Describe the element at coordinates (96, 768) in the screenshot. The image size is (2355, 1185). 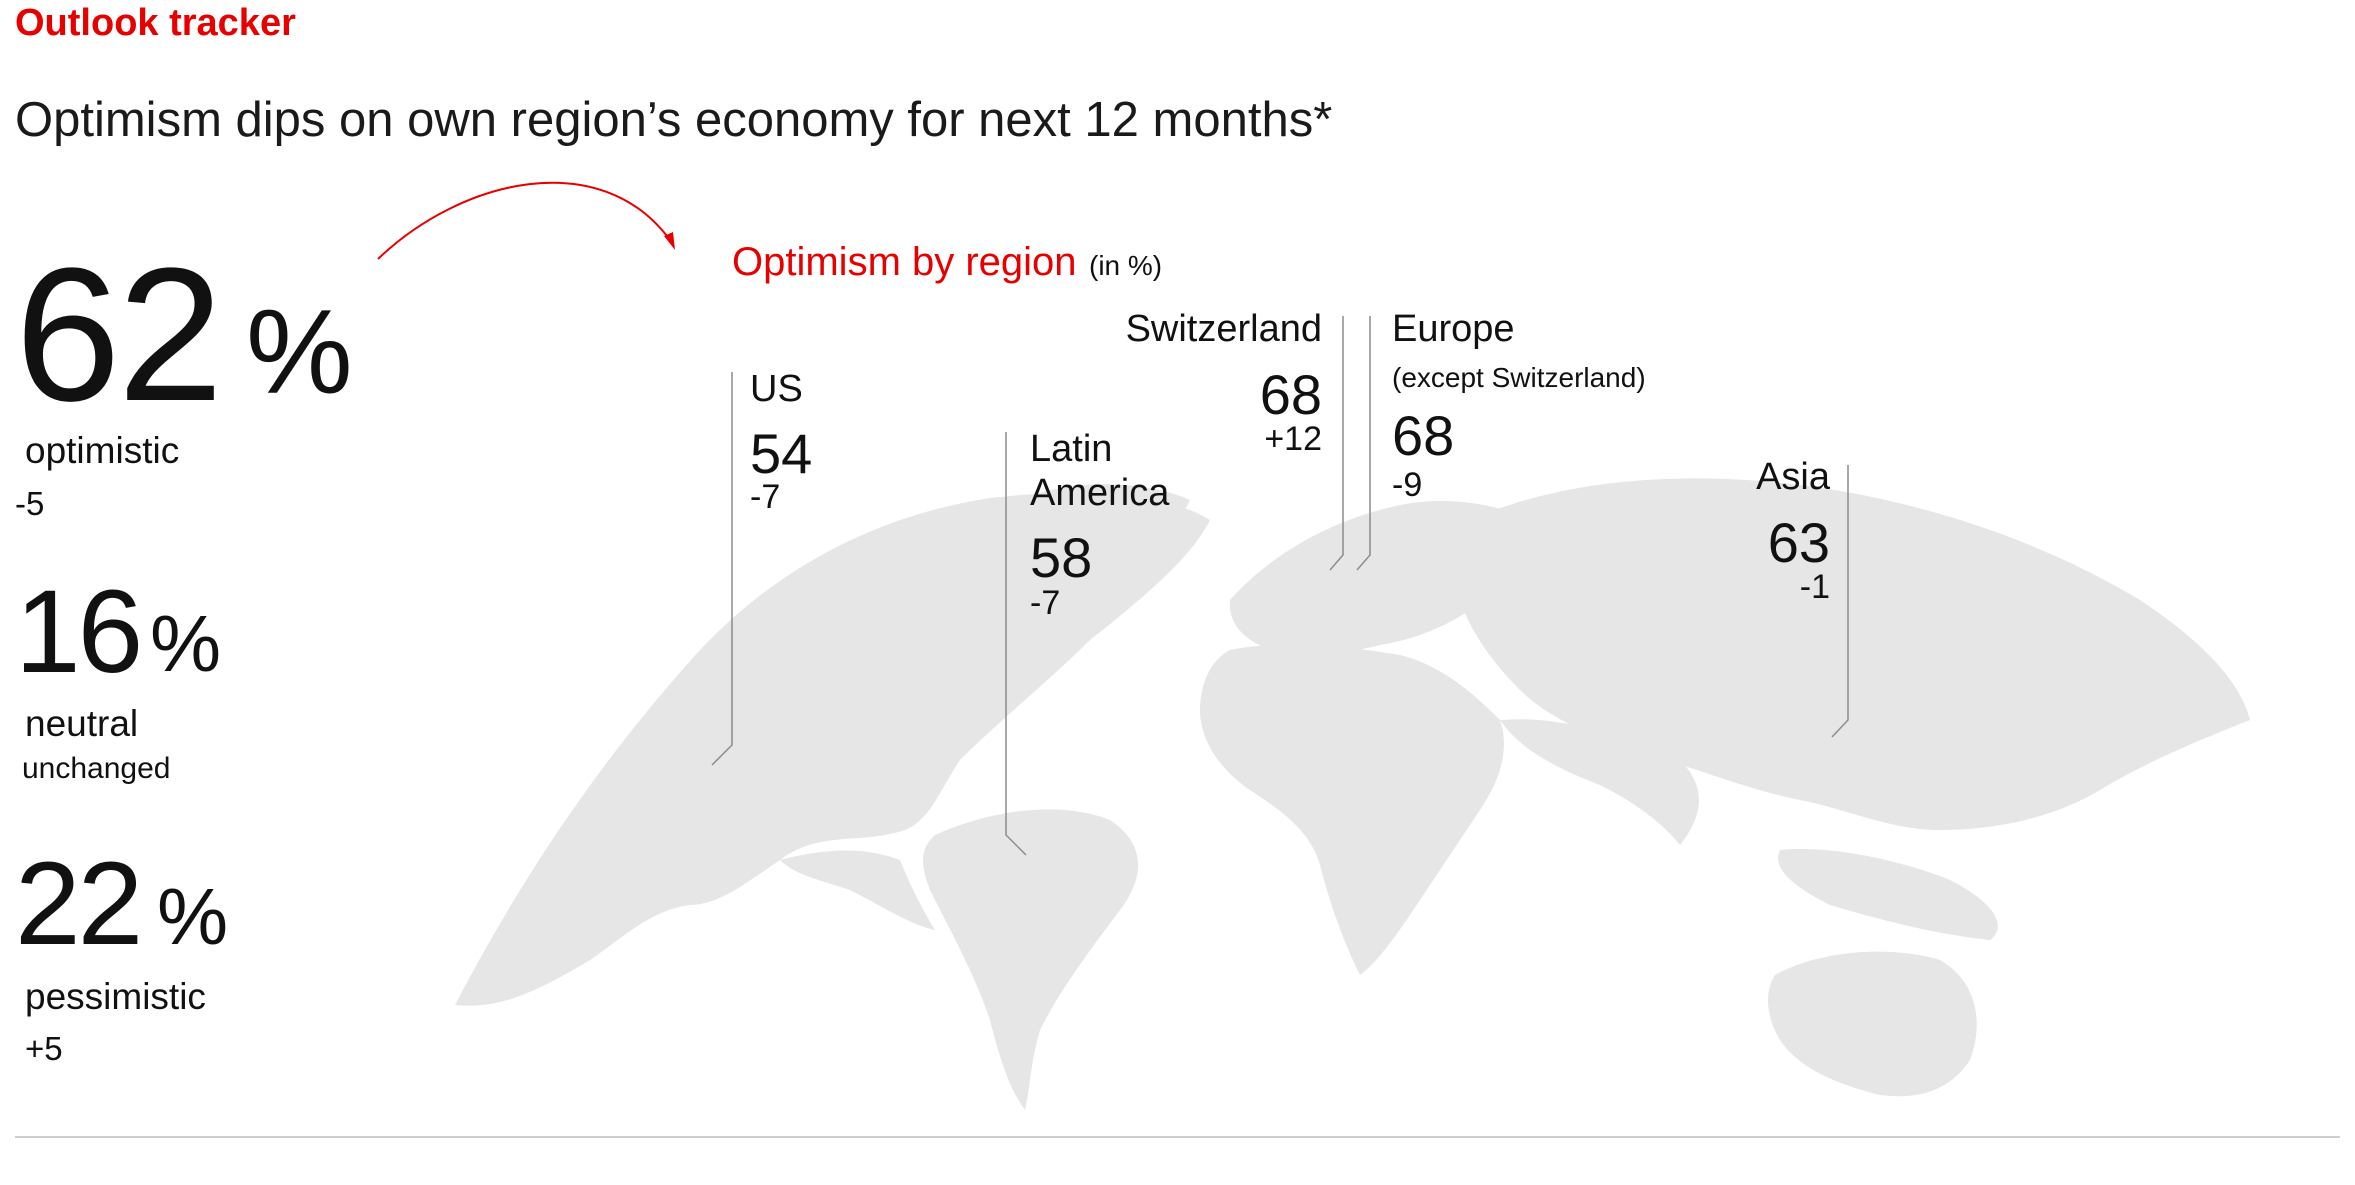
I see `stat-change-neutral: unchanged` at that location.